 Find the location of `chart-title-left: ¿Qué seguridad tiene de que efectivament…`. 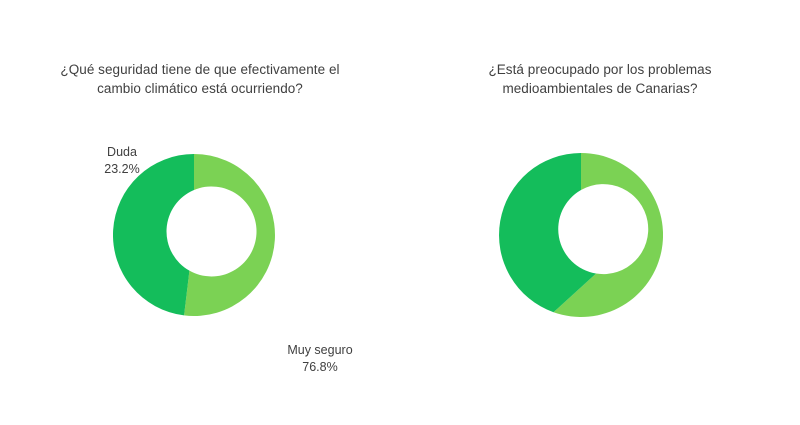

chart-title-left: ¿Qué seguridad tiene de que efectivament… is located at coordinates (200, 79).